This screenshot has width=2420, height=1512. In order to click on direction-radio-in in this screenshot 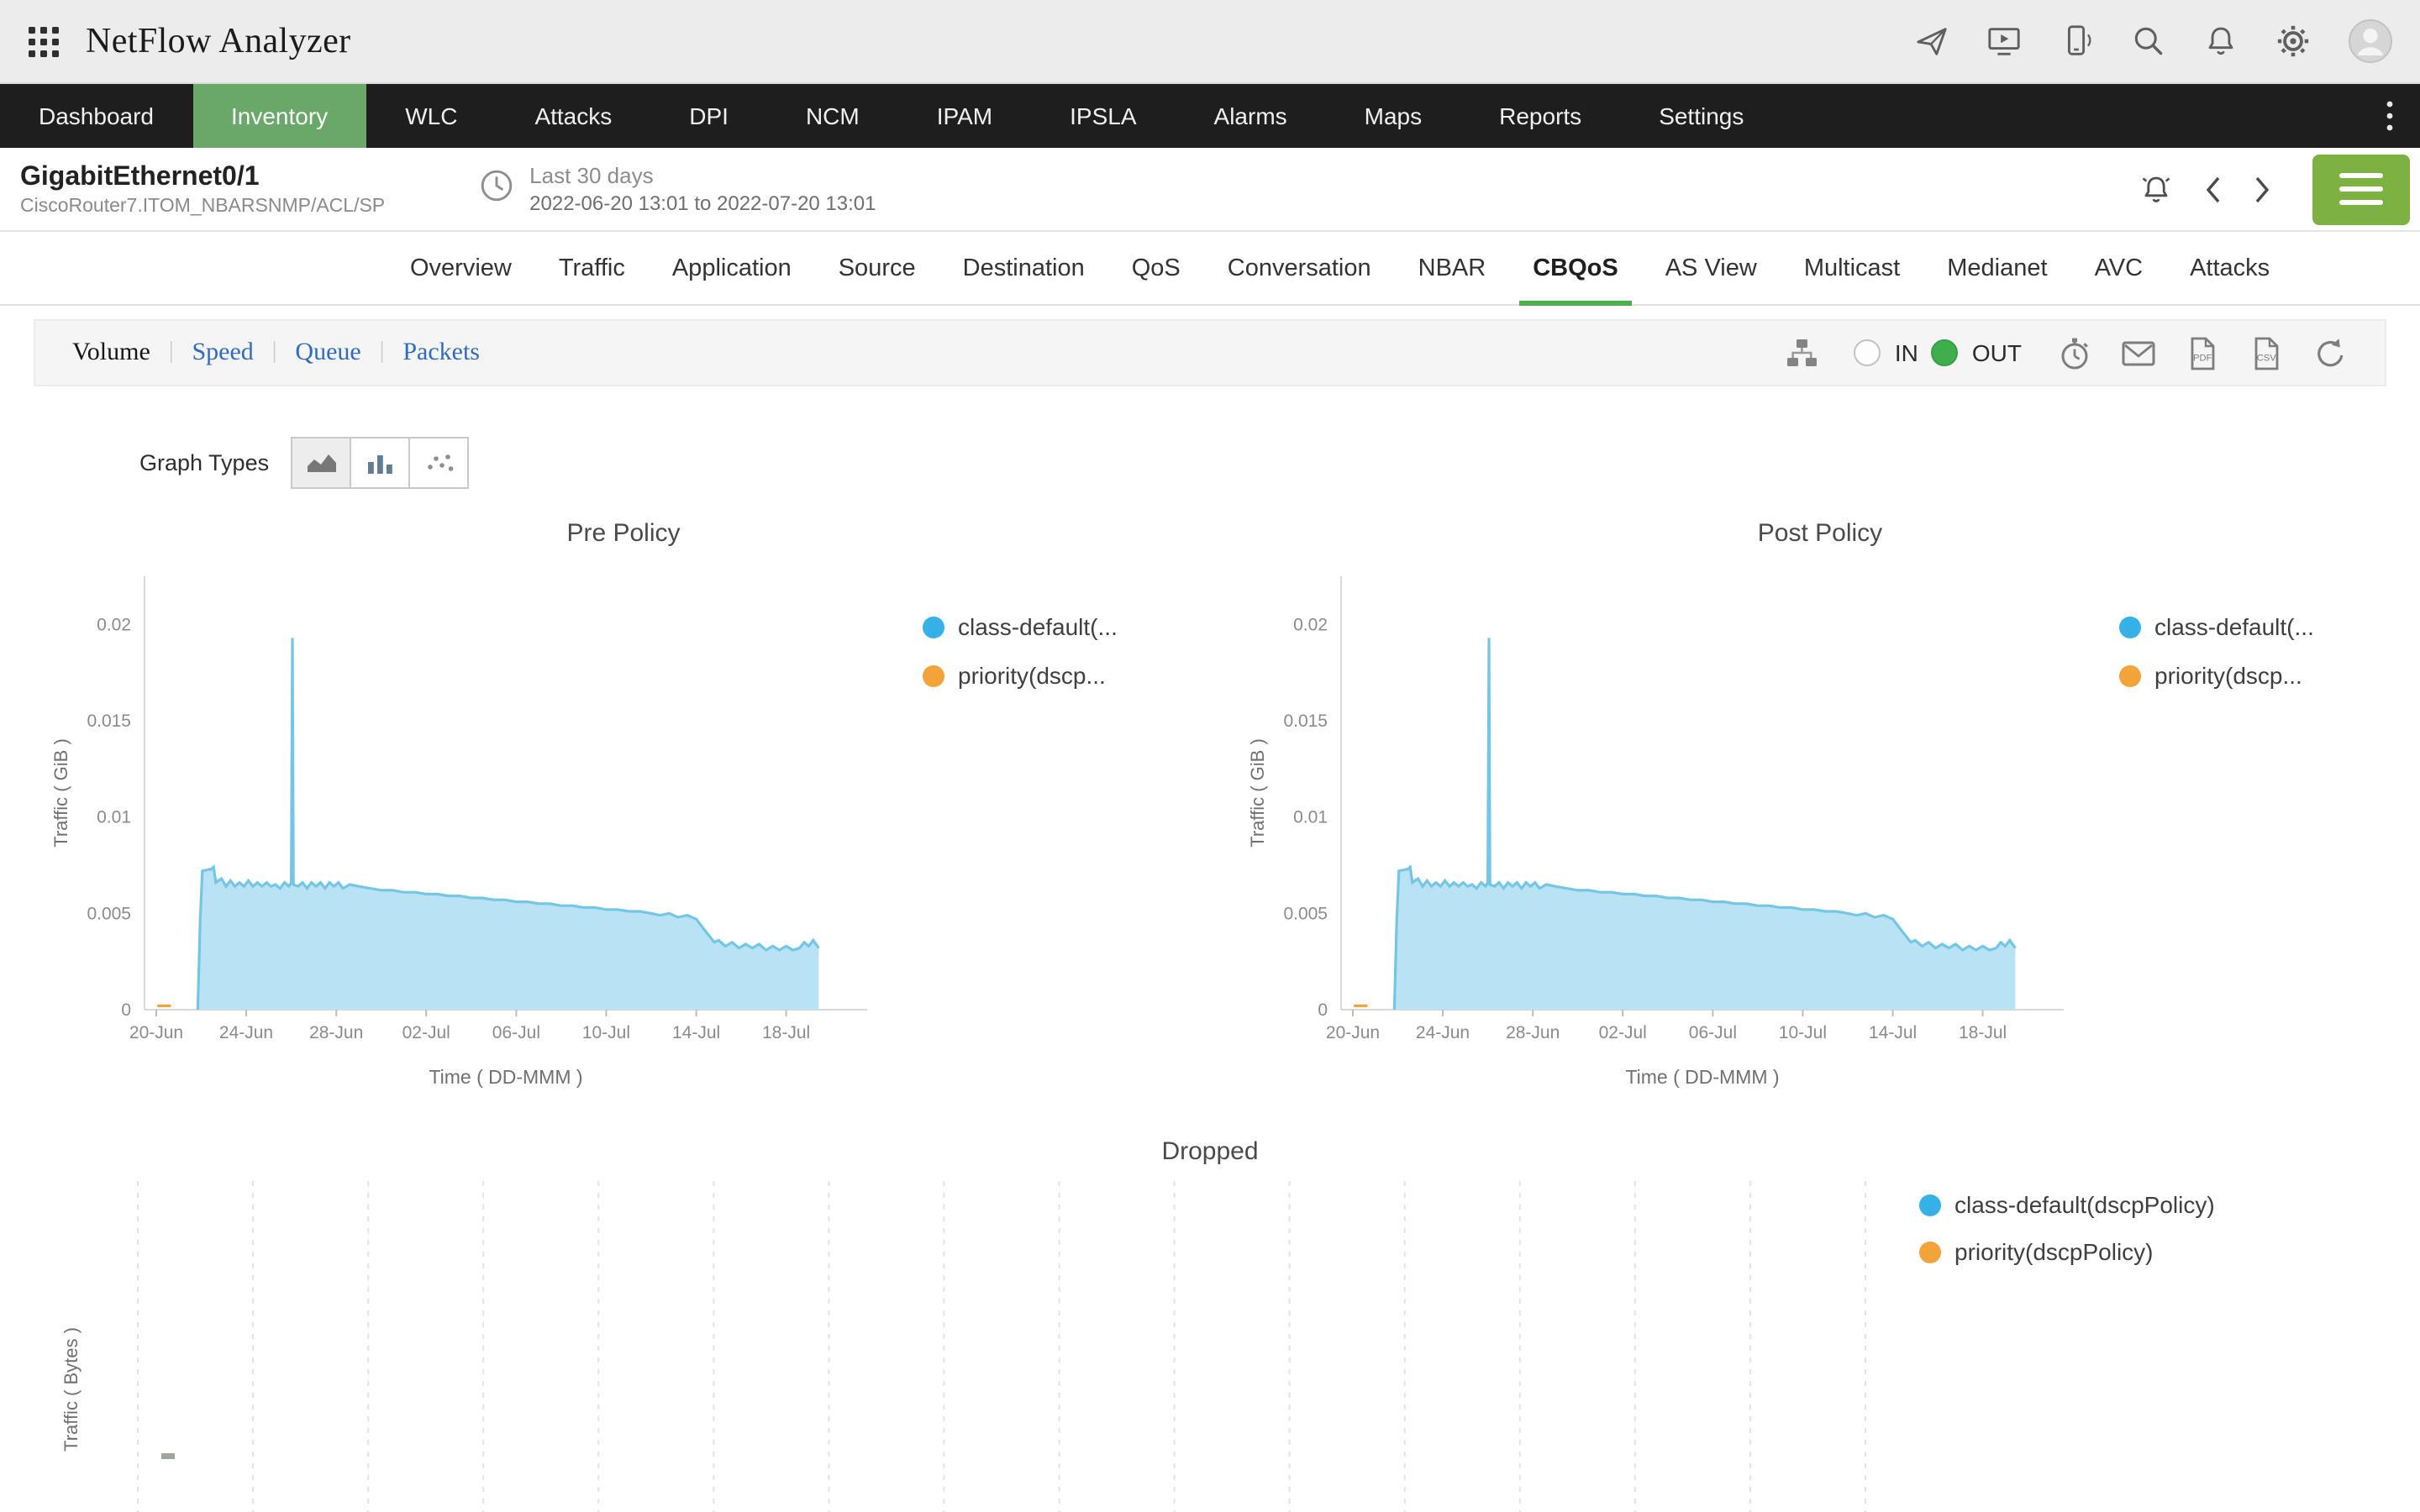, I will do `click(1867, 352)`.